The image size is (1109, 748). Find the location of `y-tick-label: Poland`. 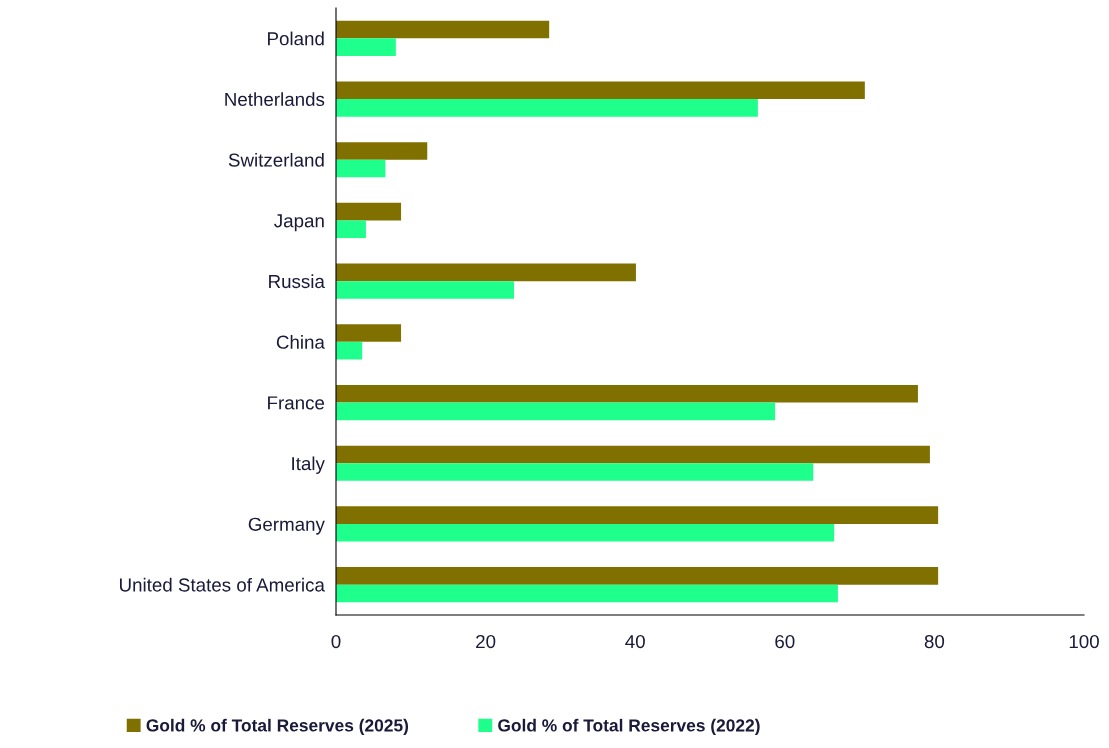

y-tick-label: Poland is located at coordinates (296, 38).